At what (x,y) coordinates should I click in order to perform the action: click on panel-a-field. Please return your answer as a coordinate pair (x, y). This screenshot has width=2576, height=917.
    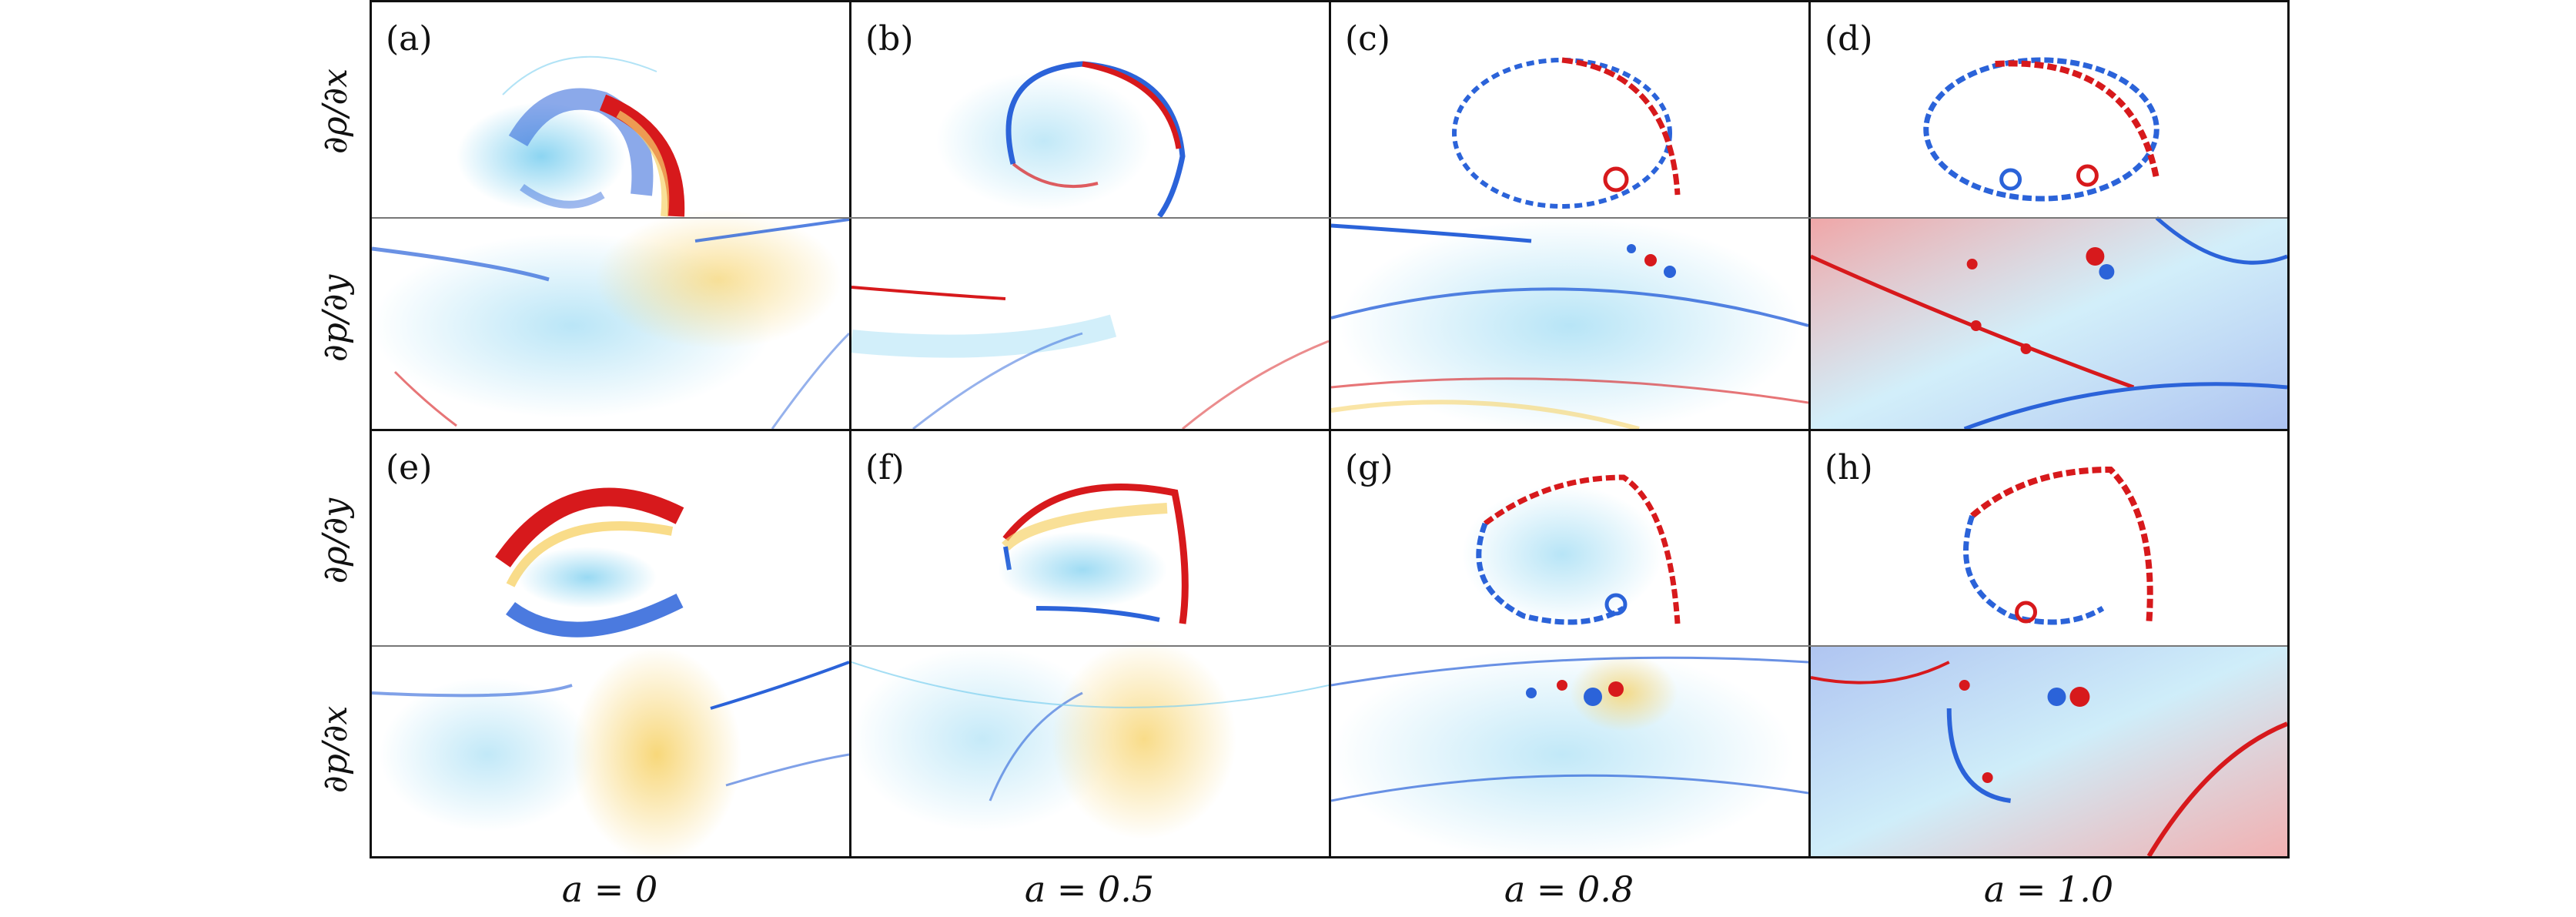
    Looking at the image, I should click on (611, 242).